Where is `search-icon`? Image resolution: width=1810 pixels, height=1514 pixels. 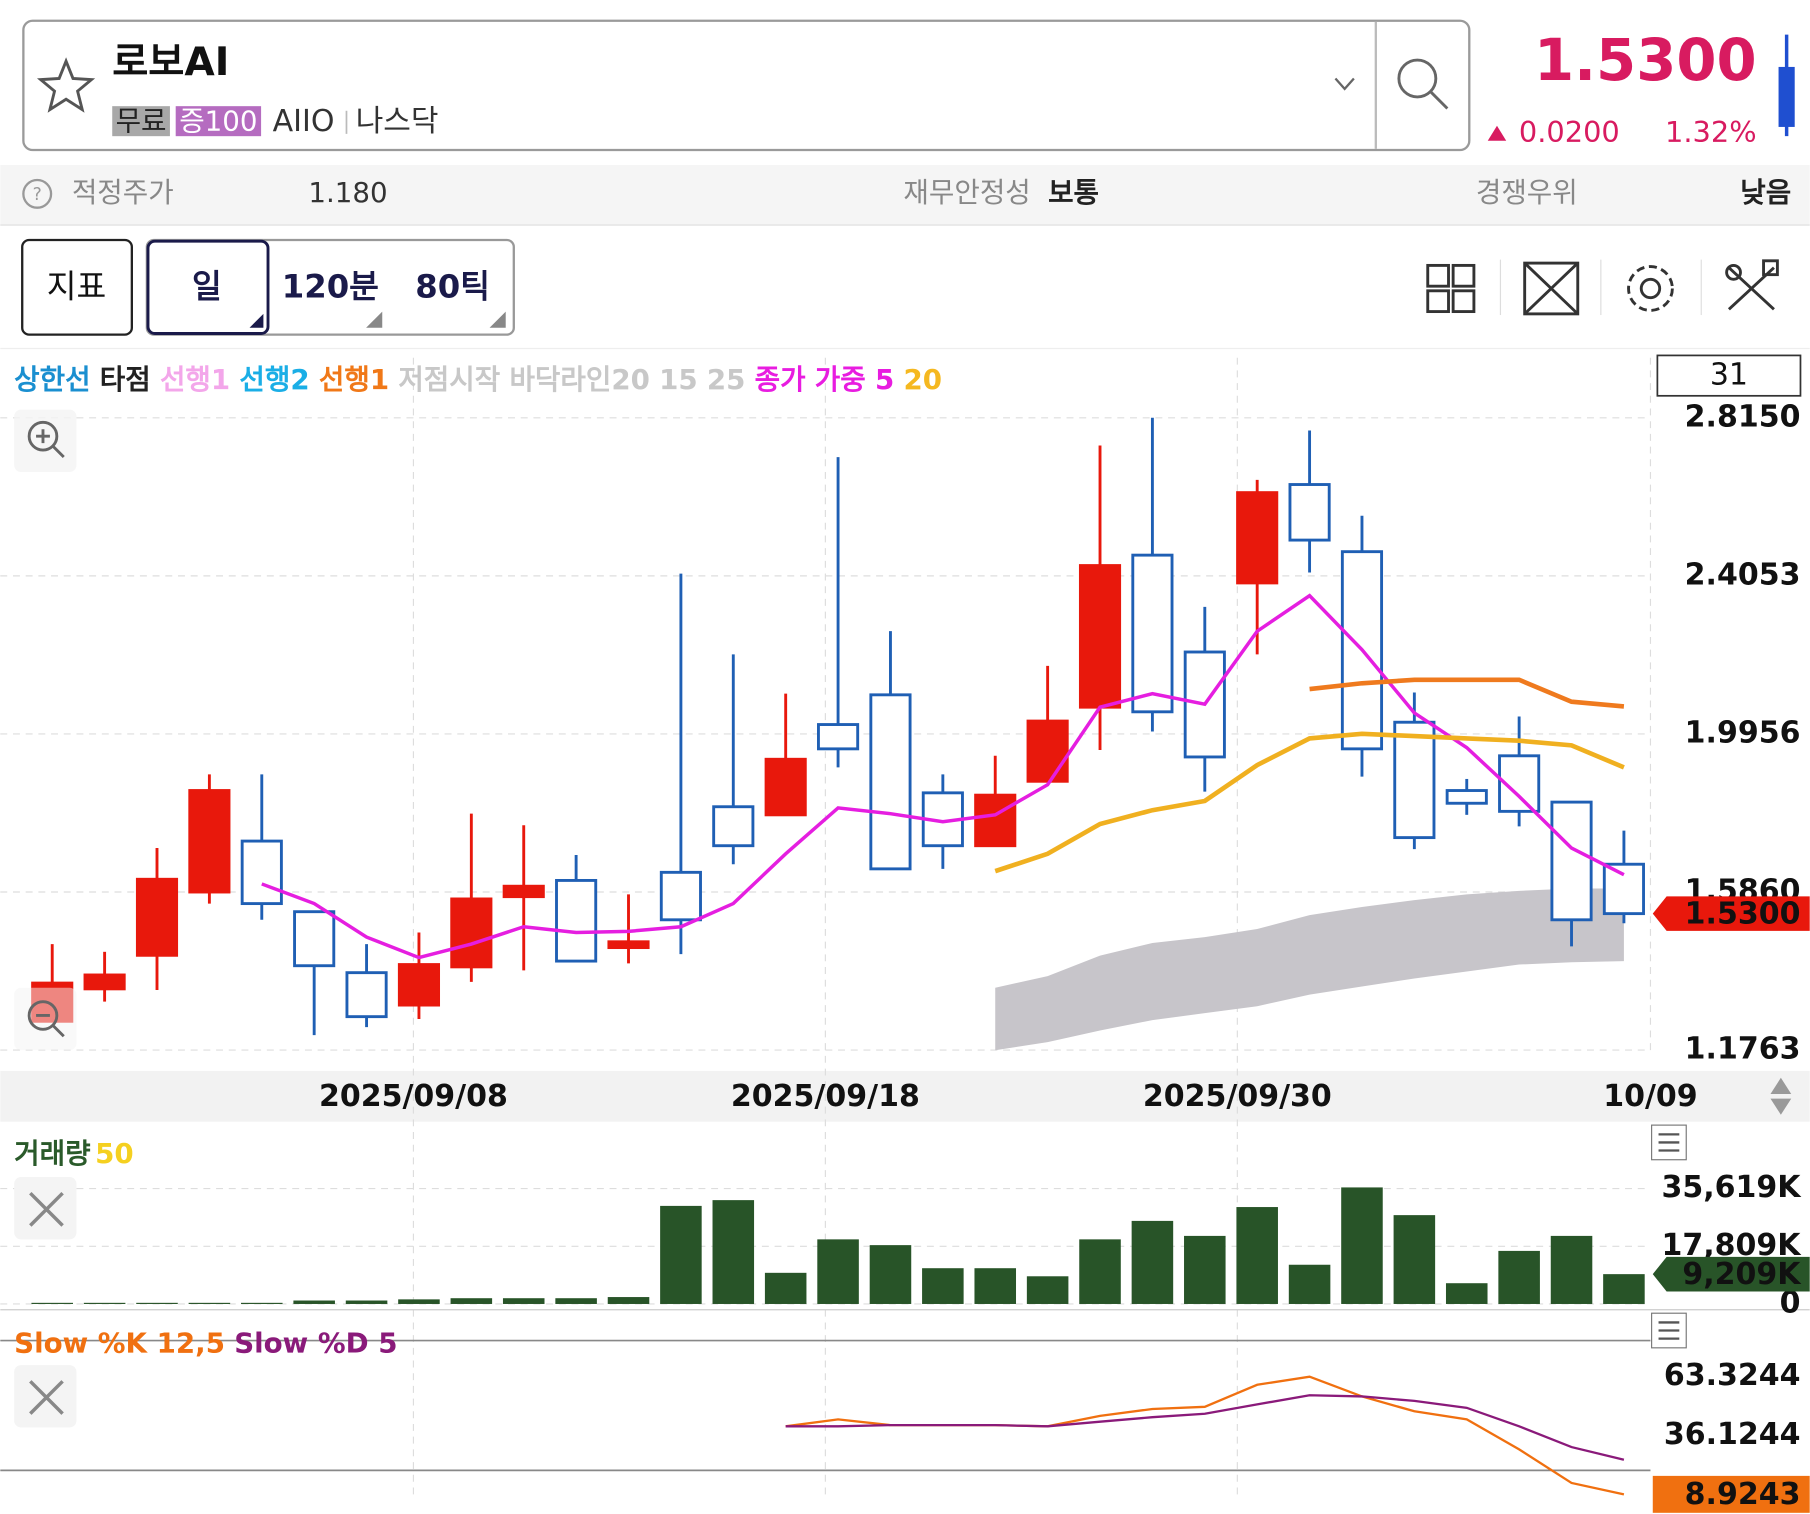
search-icon is located at coordinates (1417, 78).